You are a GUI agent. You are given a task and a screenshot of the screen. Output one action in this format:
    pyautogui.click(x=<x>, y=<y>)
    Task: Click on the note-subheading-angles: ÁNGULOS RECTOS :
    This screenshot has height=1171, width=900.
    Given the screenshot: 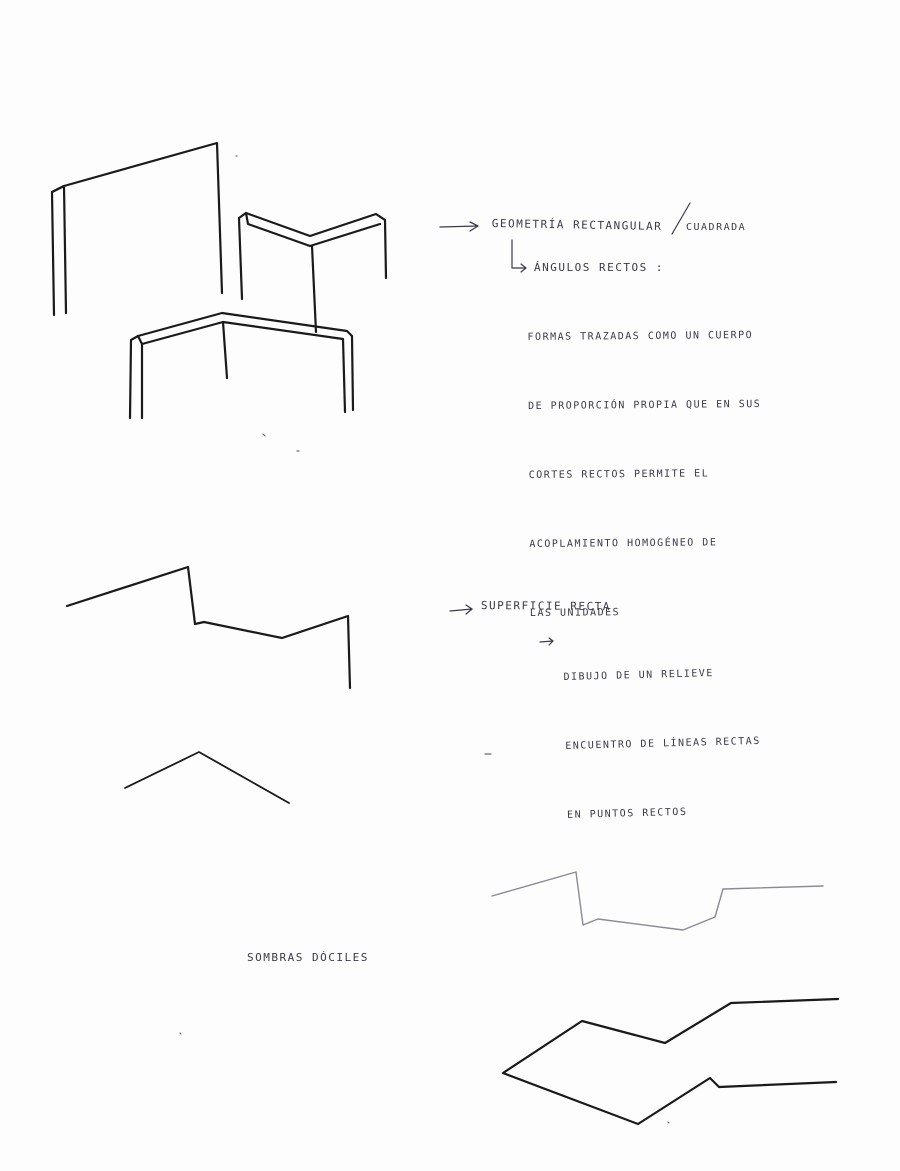 What is the action you would take?
    pyautogui.click(x=599, y=267)
    